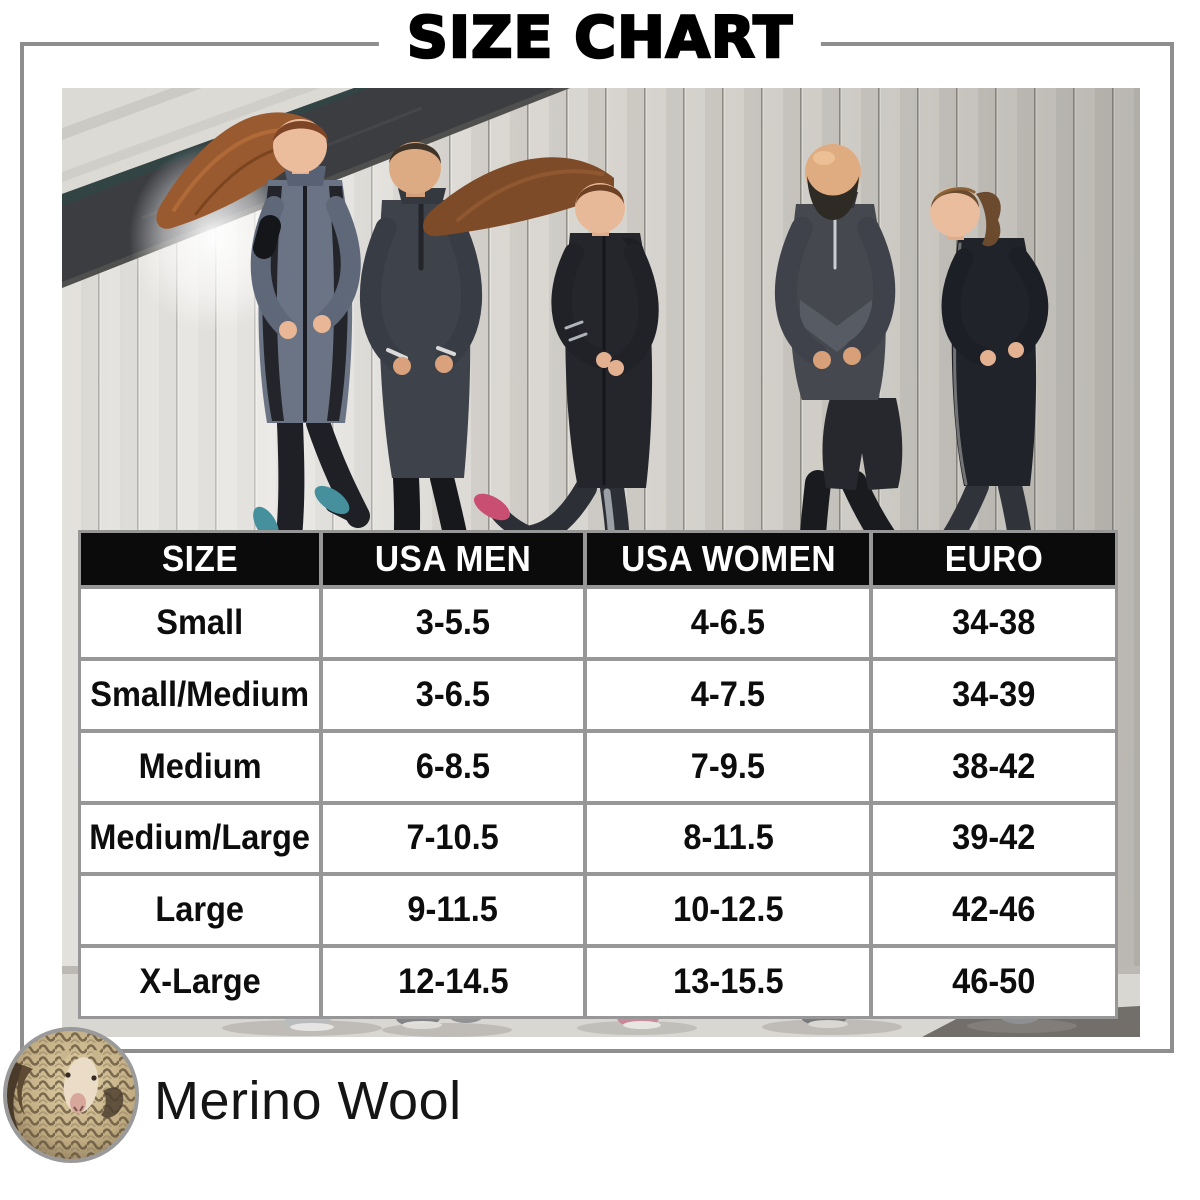 The width and height of the screenshot is (1200, 1200). What do you see at coordinates (17, 1096) in the screenshot?
I see `sheep-horn` at bounding box center [17, 1096].